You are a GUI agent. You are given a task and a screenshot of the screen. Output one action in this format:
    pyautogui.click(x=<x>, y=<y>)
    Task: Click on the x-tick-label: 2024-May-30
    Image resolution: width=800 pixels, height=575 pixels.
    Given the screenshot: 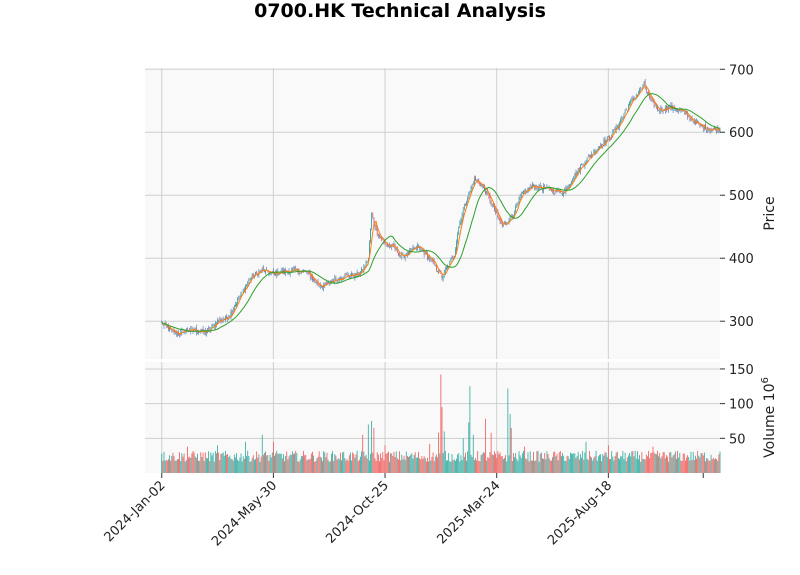 What is the action you would take?
    pyautogui.click(x=244, y=513)
    